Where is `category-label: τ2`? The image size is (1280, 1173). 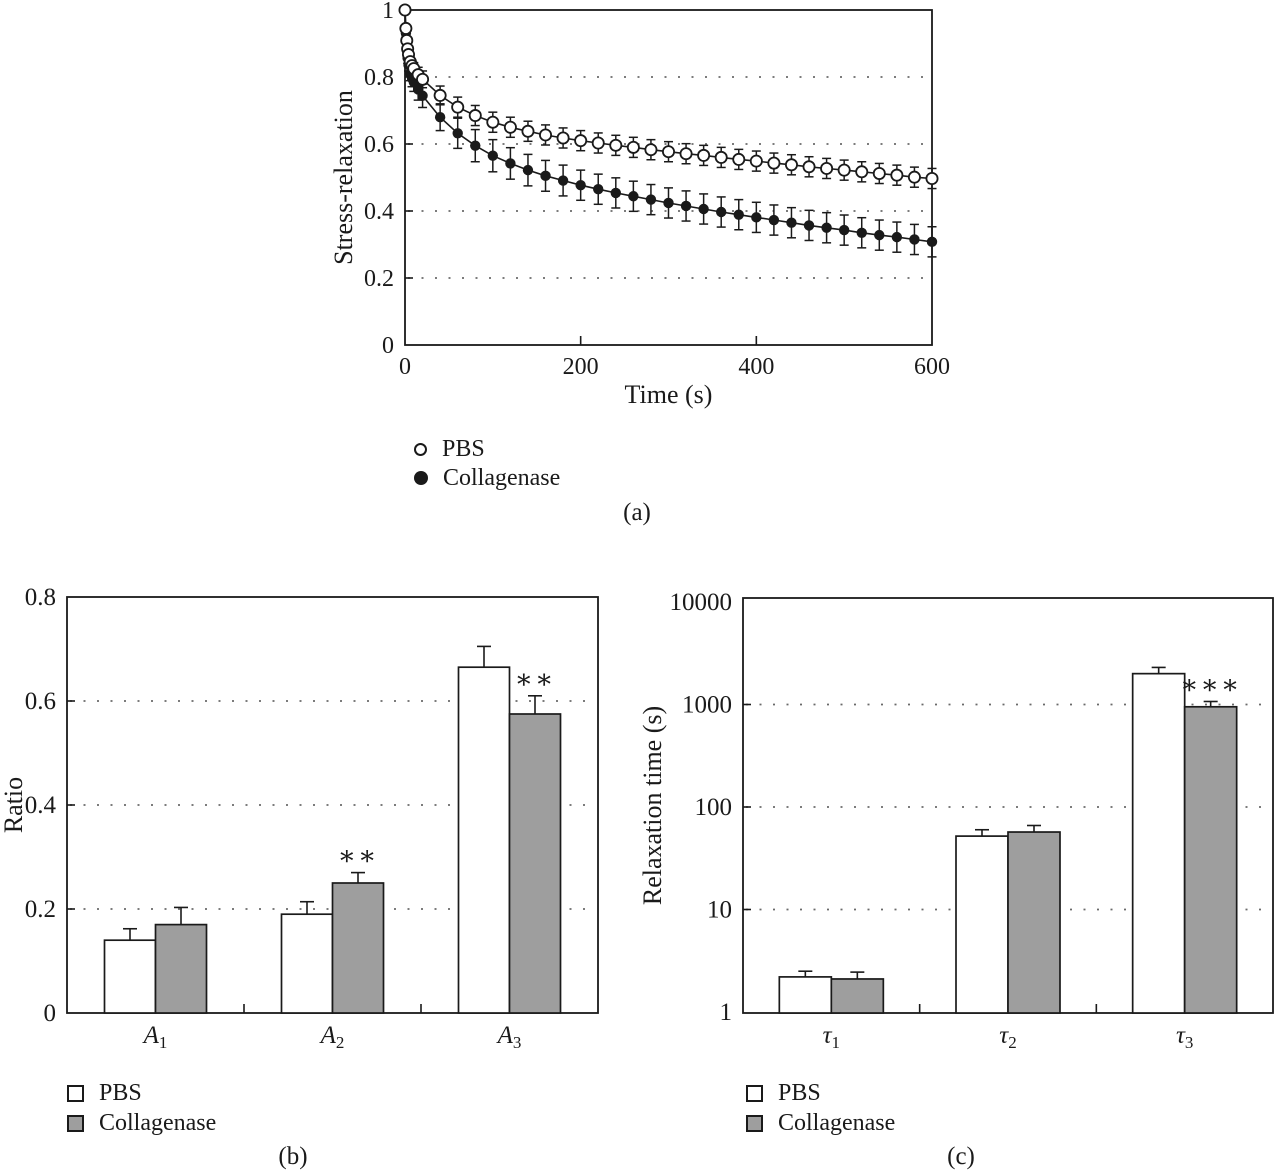 category-label: τ2 is located at coordinates (1007, 1037).